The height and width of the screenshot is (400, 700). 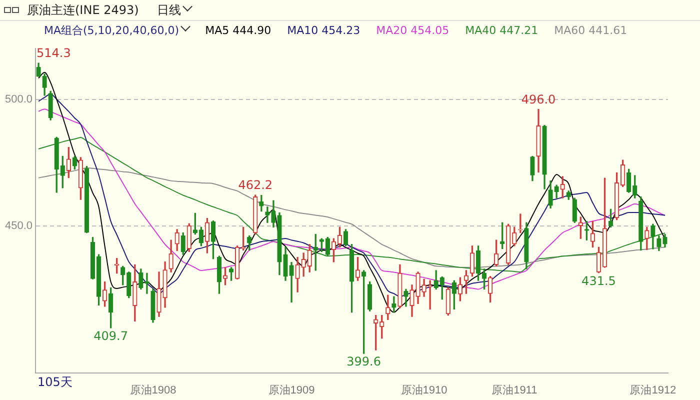 I want to click on text: 496.0, so click(x=538, y=99).